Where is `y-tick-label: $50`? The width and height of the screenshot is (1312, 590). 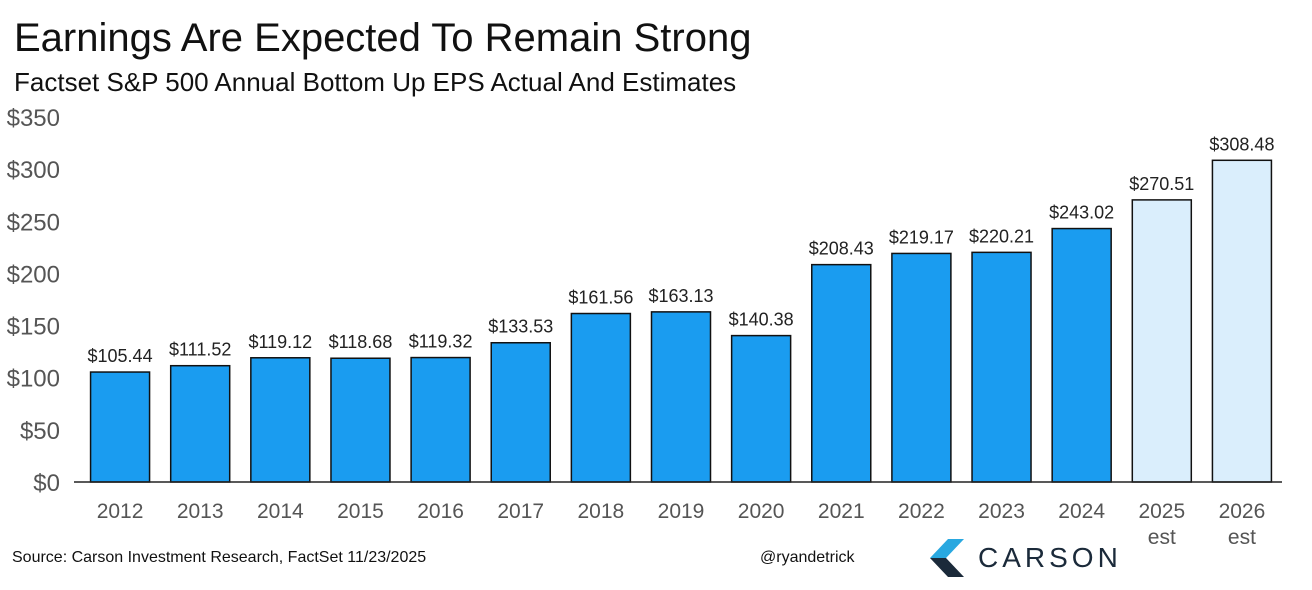
y-tick-label: $50 is located at coordinates (40, 431).